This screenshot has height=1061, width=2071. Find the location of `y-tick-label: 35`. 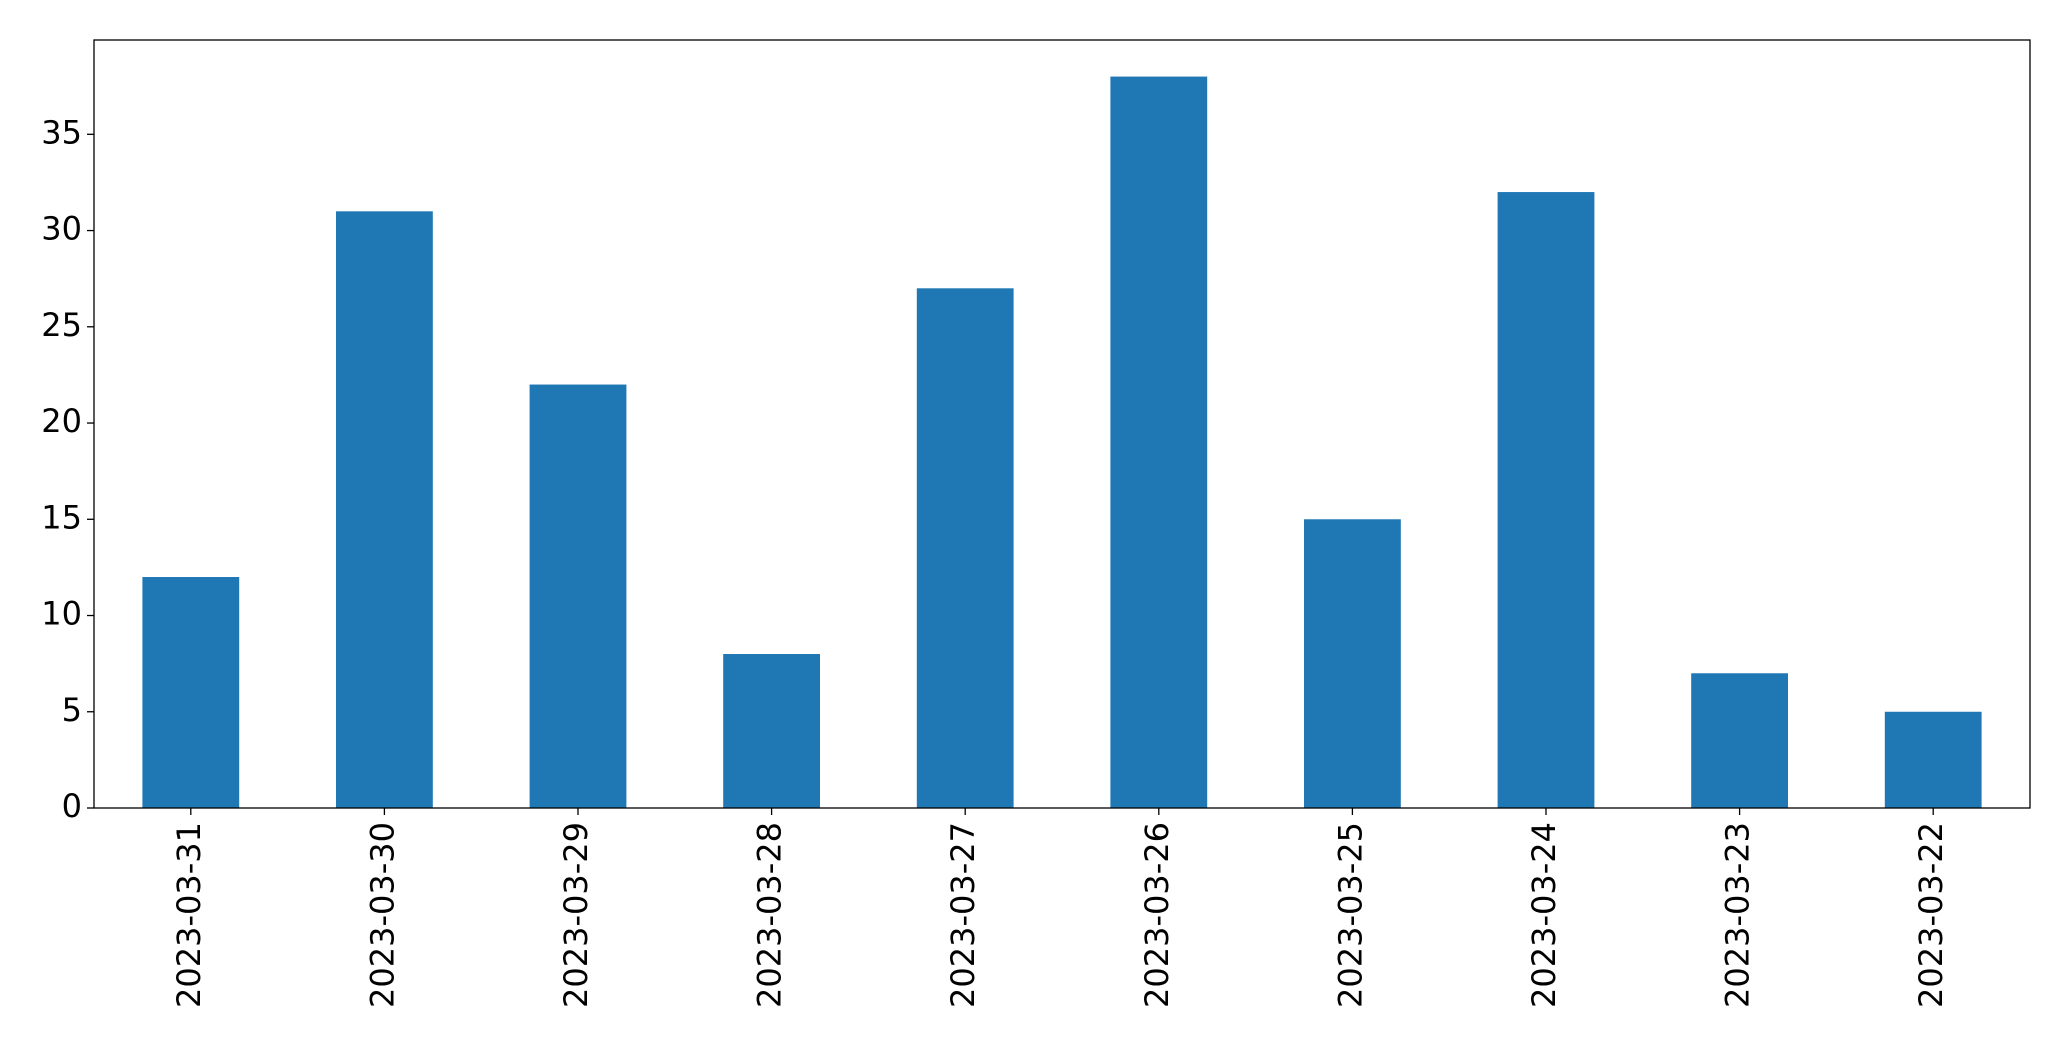

y-tick-label: 35 is located at coordinates (61, 132).